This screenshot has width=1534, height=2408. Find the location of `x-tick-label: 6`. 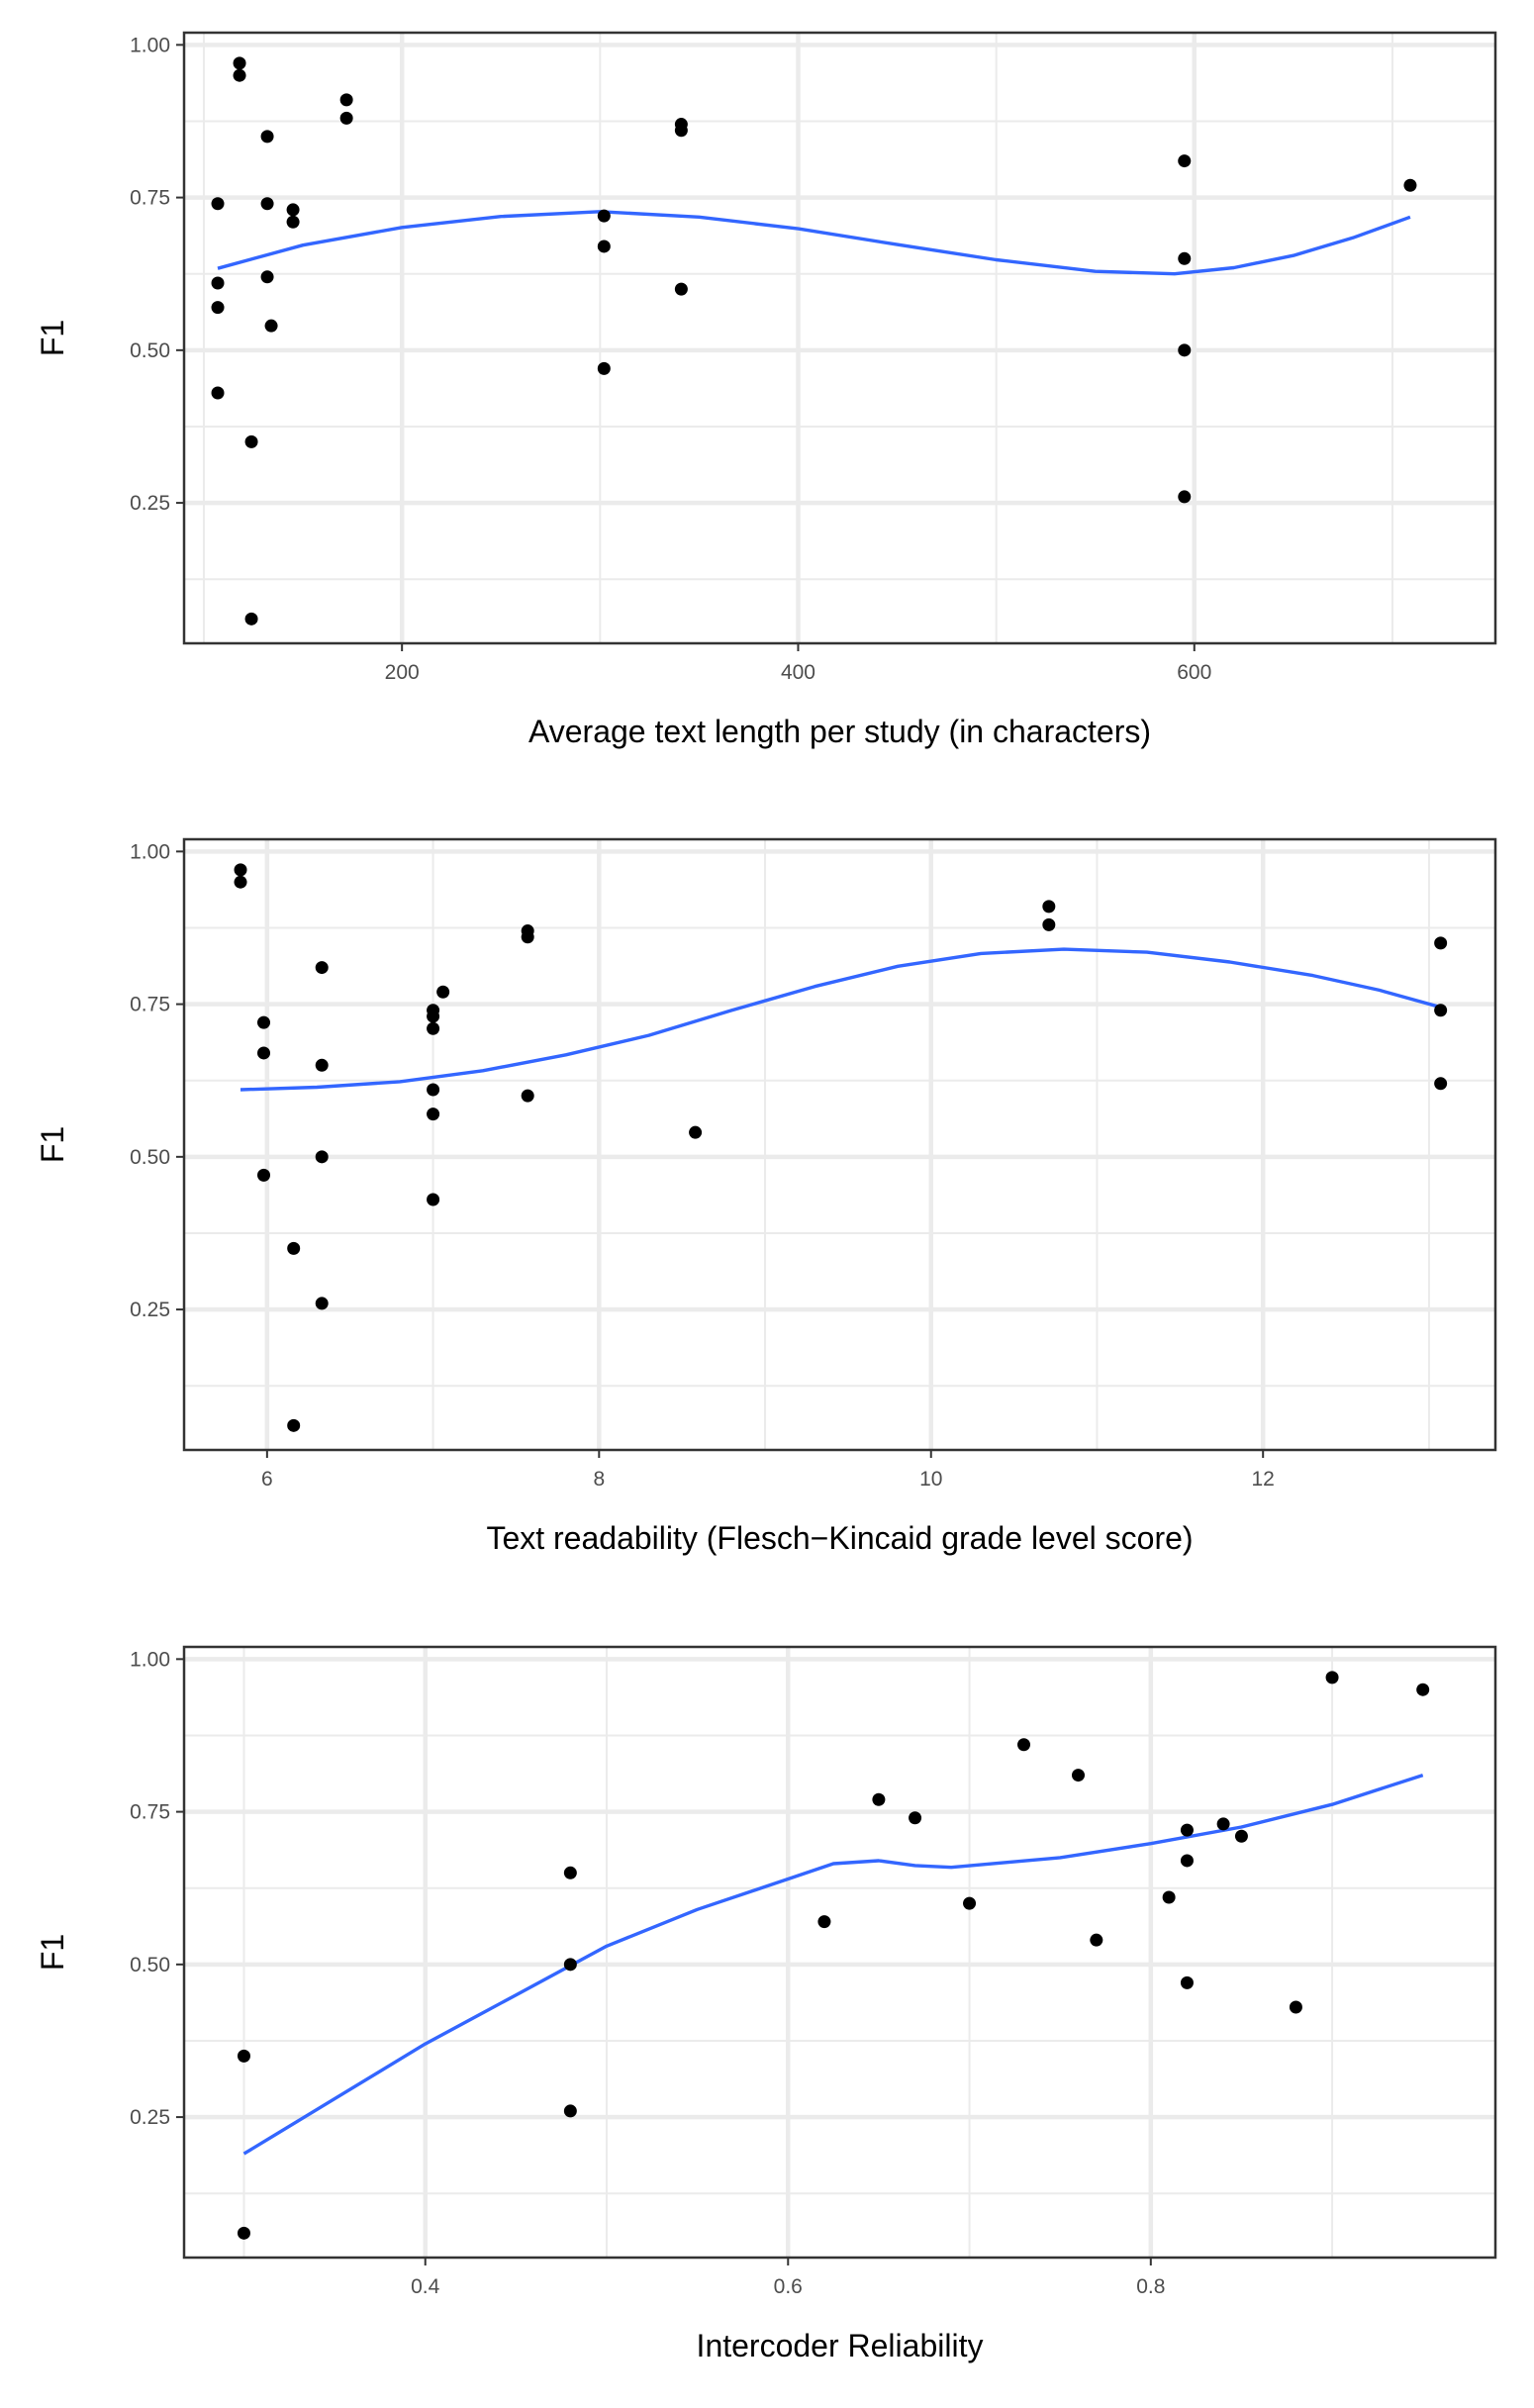

x-tick-label: 6 is located at coordinates (267, 1480).